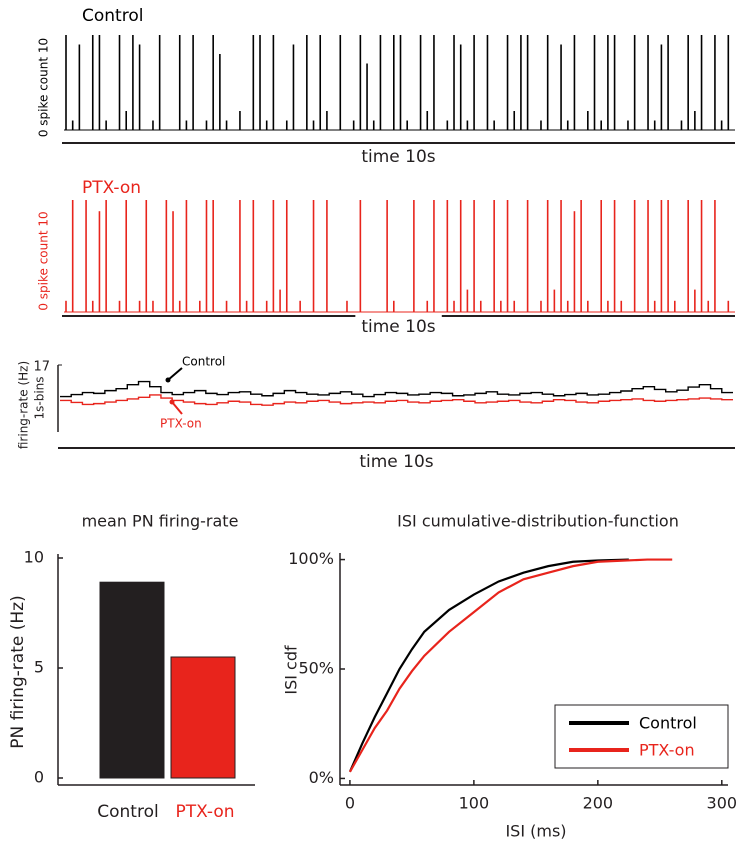 This screenshot has width=741, height=855. What do you see at coordinates (34, 557) in the screenshot?
I see `y-tick-label: 10` at bounding box center [34, 557].